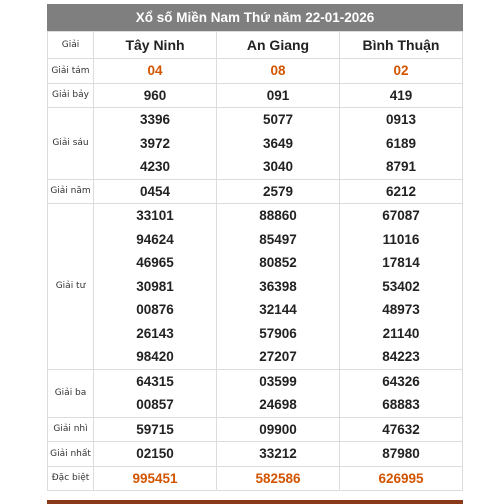  What do you see at coordinates (278, 393) in the screenshot?
I see `prize-cell: 03599 24698` at bounding box center [278, 393].